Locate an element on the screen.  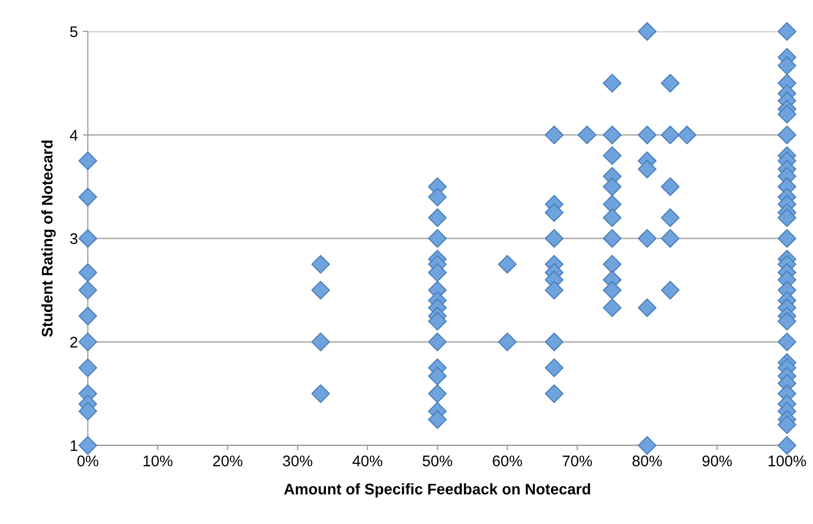
x-tick-label: 20% is located at coordinates (227, 461).